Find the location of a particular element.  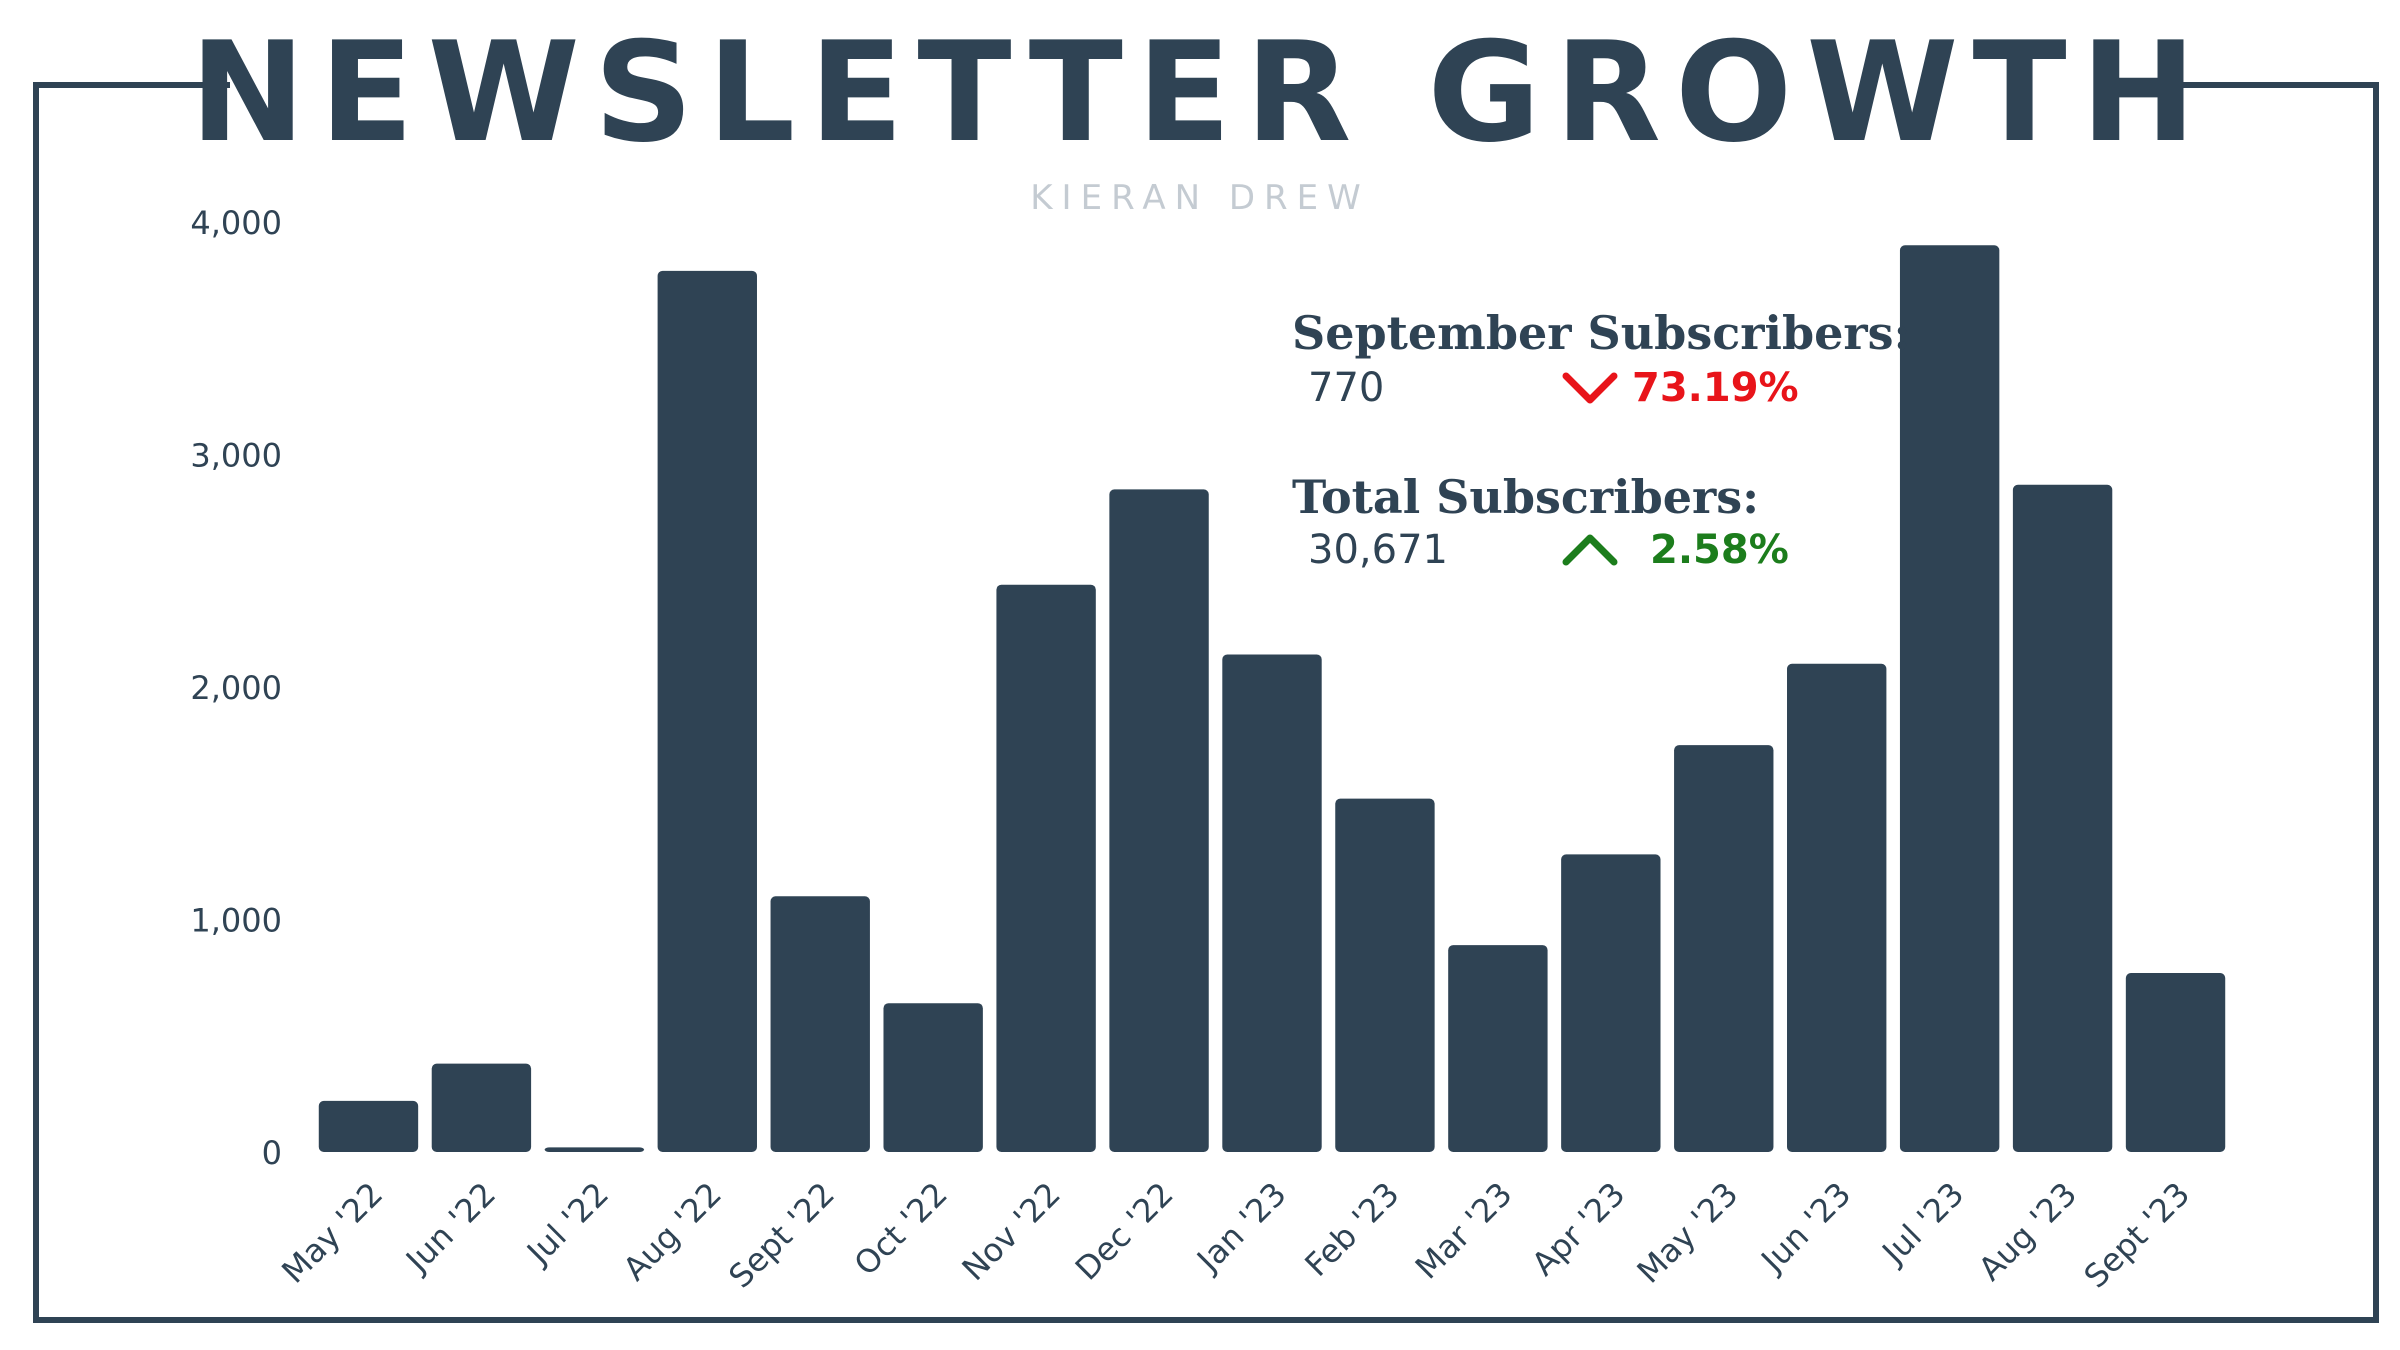

y-tick-label: 4,000 is located at coordinates (236, 223).